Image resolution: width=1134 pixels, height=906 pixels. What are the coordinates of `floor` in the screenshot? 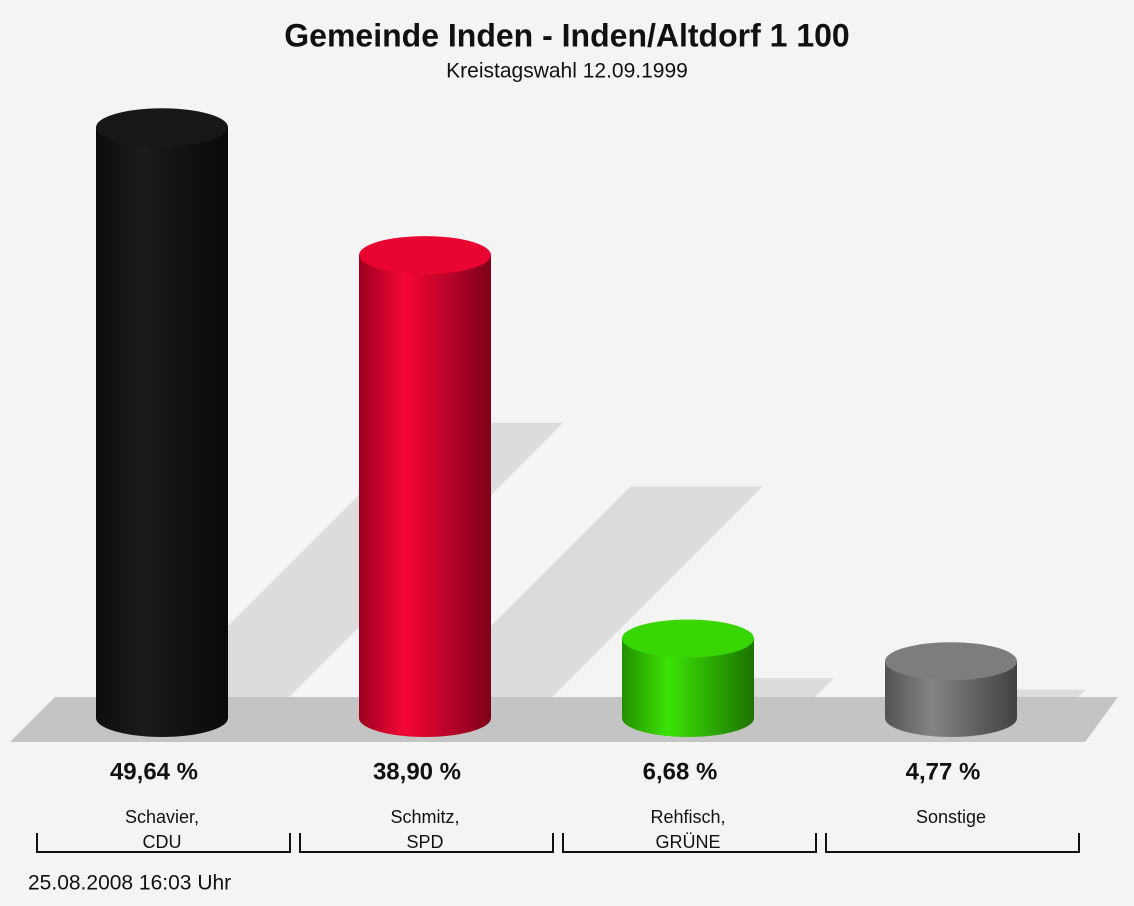 It's located at (564, 719).